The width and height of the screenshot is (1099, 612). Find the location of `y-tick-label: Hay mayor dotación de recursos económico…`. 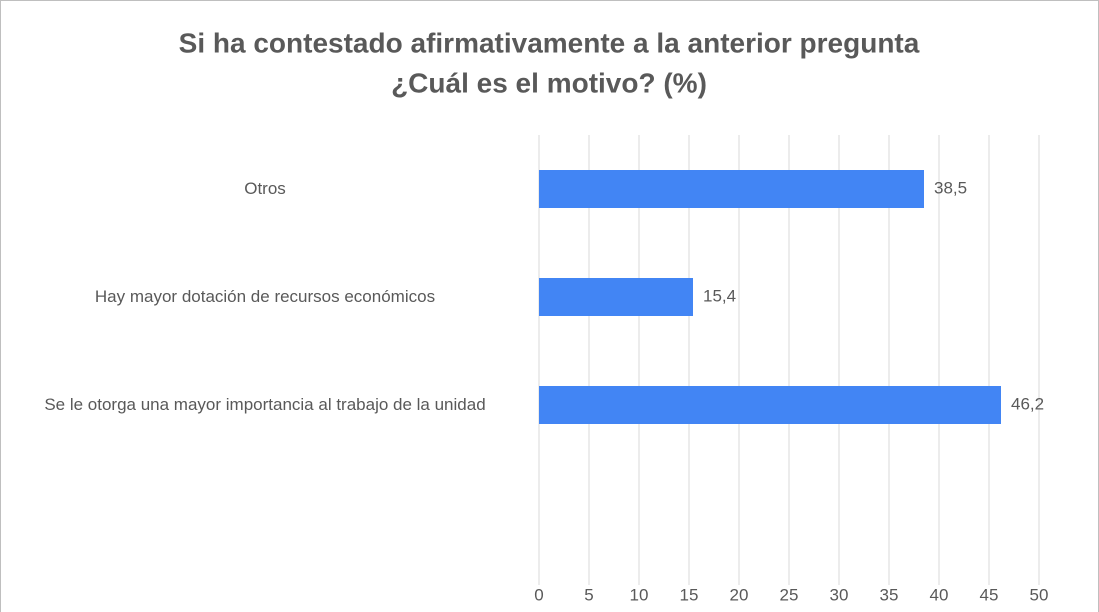

y-tick-label: Hay mayor dotación de recursos económico… is located at coordinates (265, 296).